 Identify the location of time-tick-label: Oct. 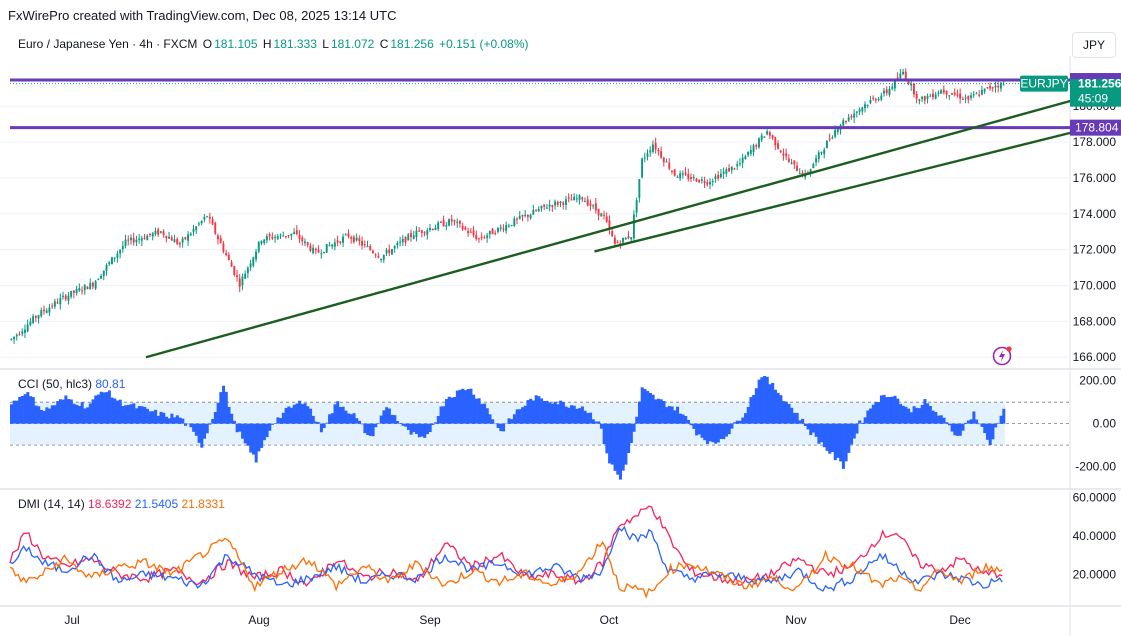
(609, 620).